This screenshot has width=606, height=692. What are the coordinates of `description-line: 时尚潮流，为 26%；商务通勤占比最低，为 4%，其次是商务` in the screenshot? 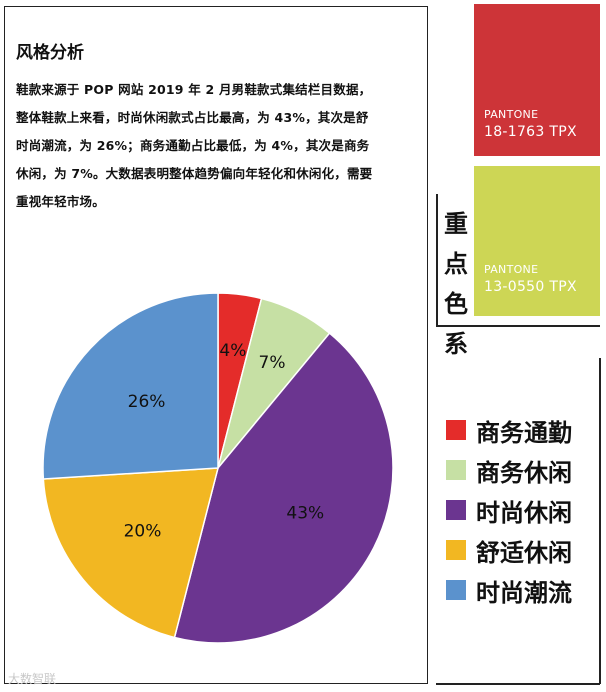 It's located at (193, 145).